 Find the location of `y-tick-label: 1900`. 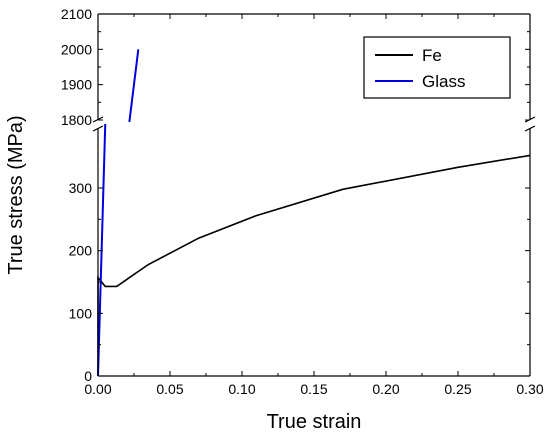

y-tick-label: 1900 is located at coordinates (76, 85).